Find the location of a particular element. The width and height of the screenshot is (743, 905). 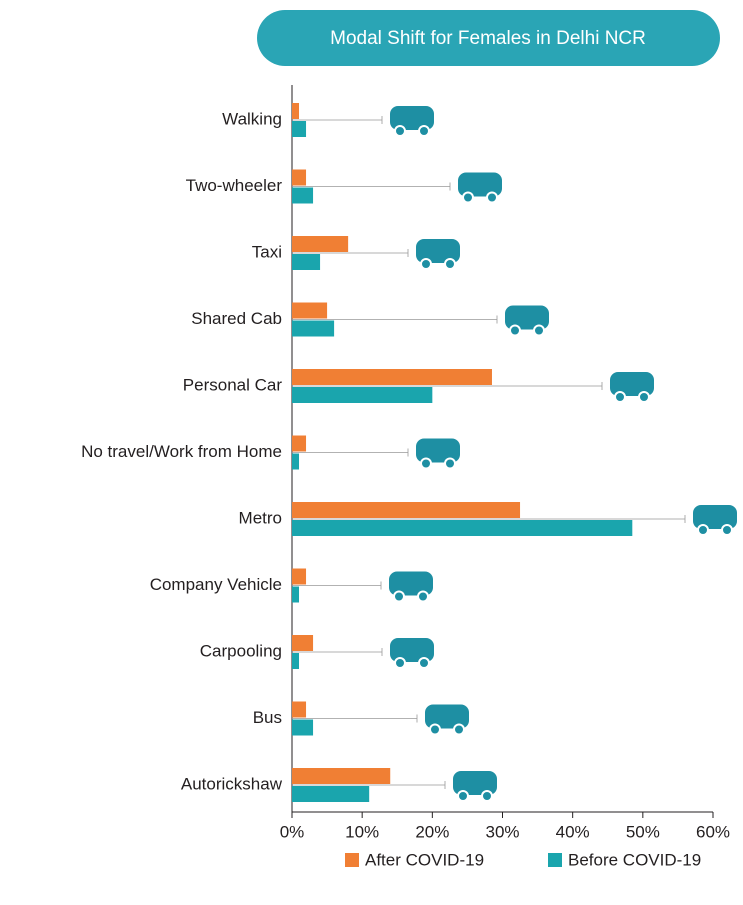

y-tick-label: Company Vehicle is located at coordinates (216, 584).